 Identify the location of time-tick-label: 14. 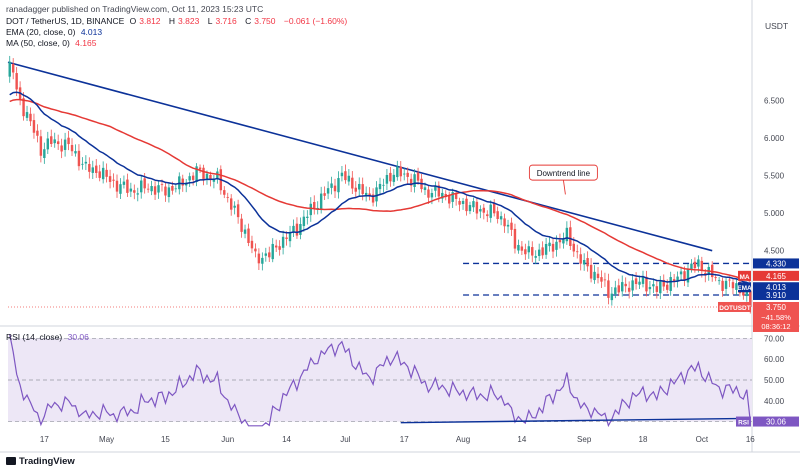
(521, 439).